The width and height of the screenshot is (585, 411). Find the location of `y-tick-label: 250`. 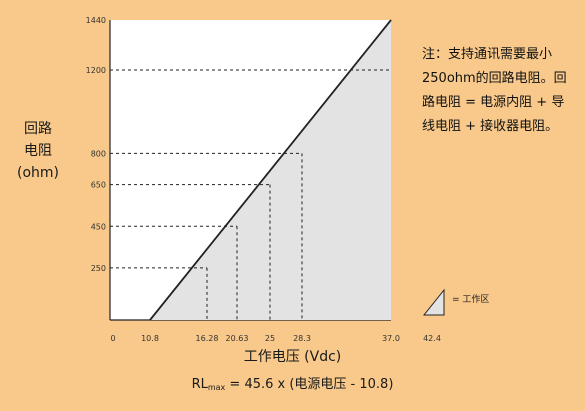

y-tick-label: 250 is located at coordinates (98, 268).